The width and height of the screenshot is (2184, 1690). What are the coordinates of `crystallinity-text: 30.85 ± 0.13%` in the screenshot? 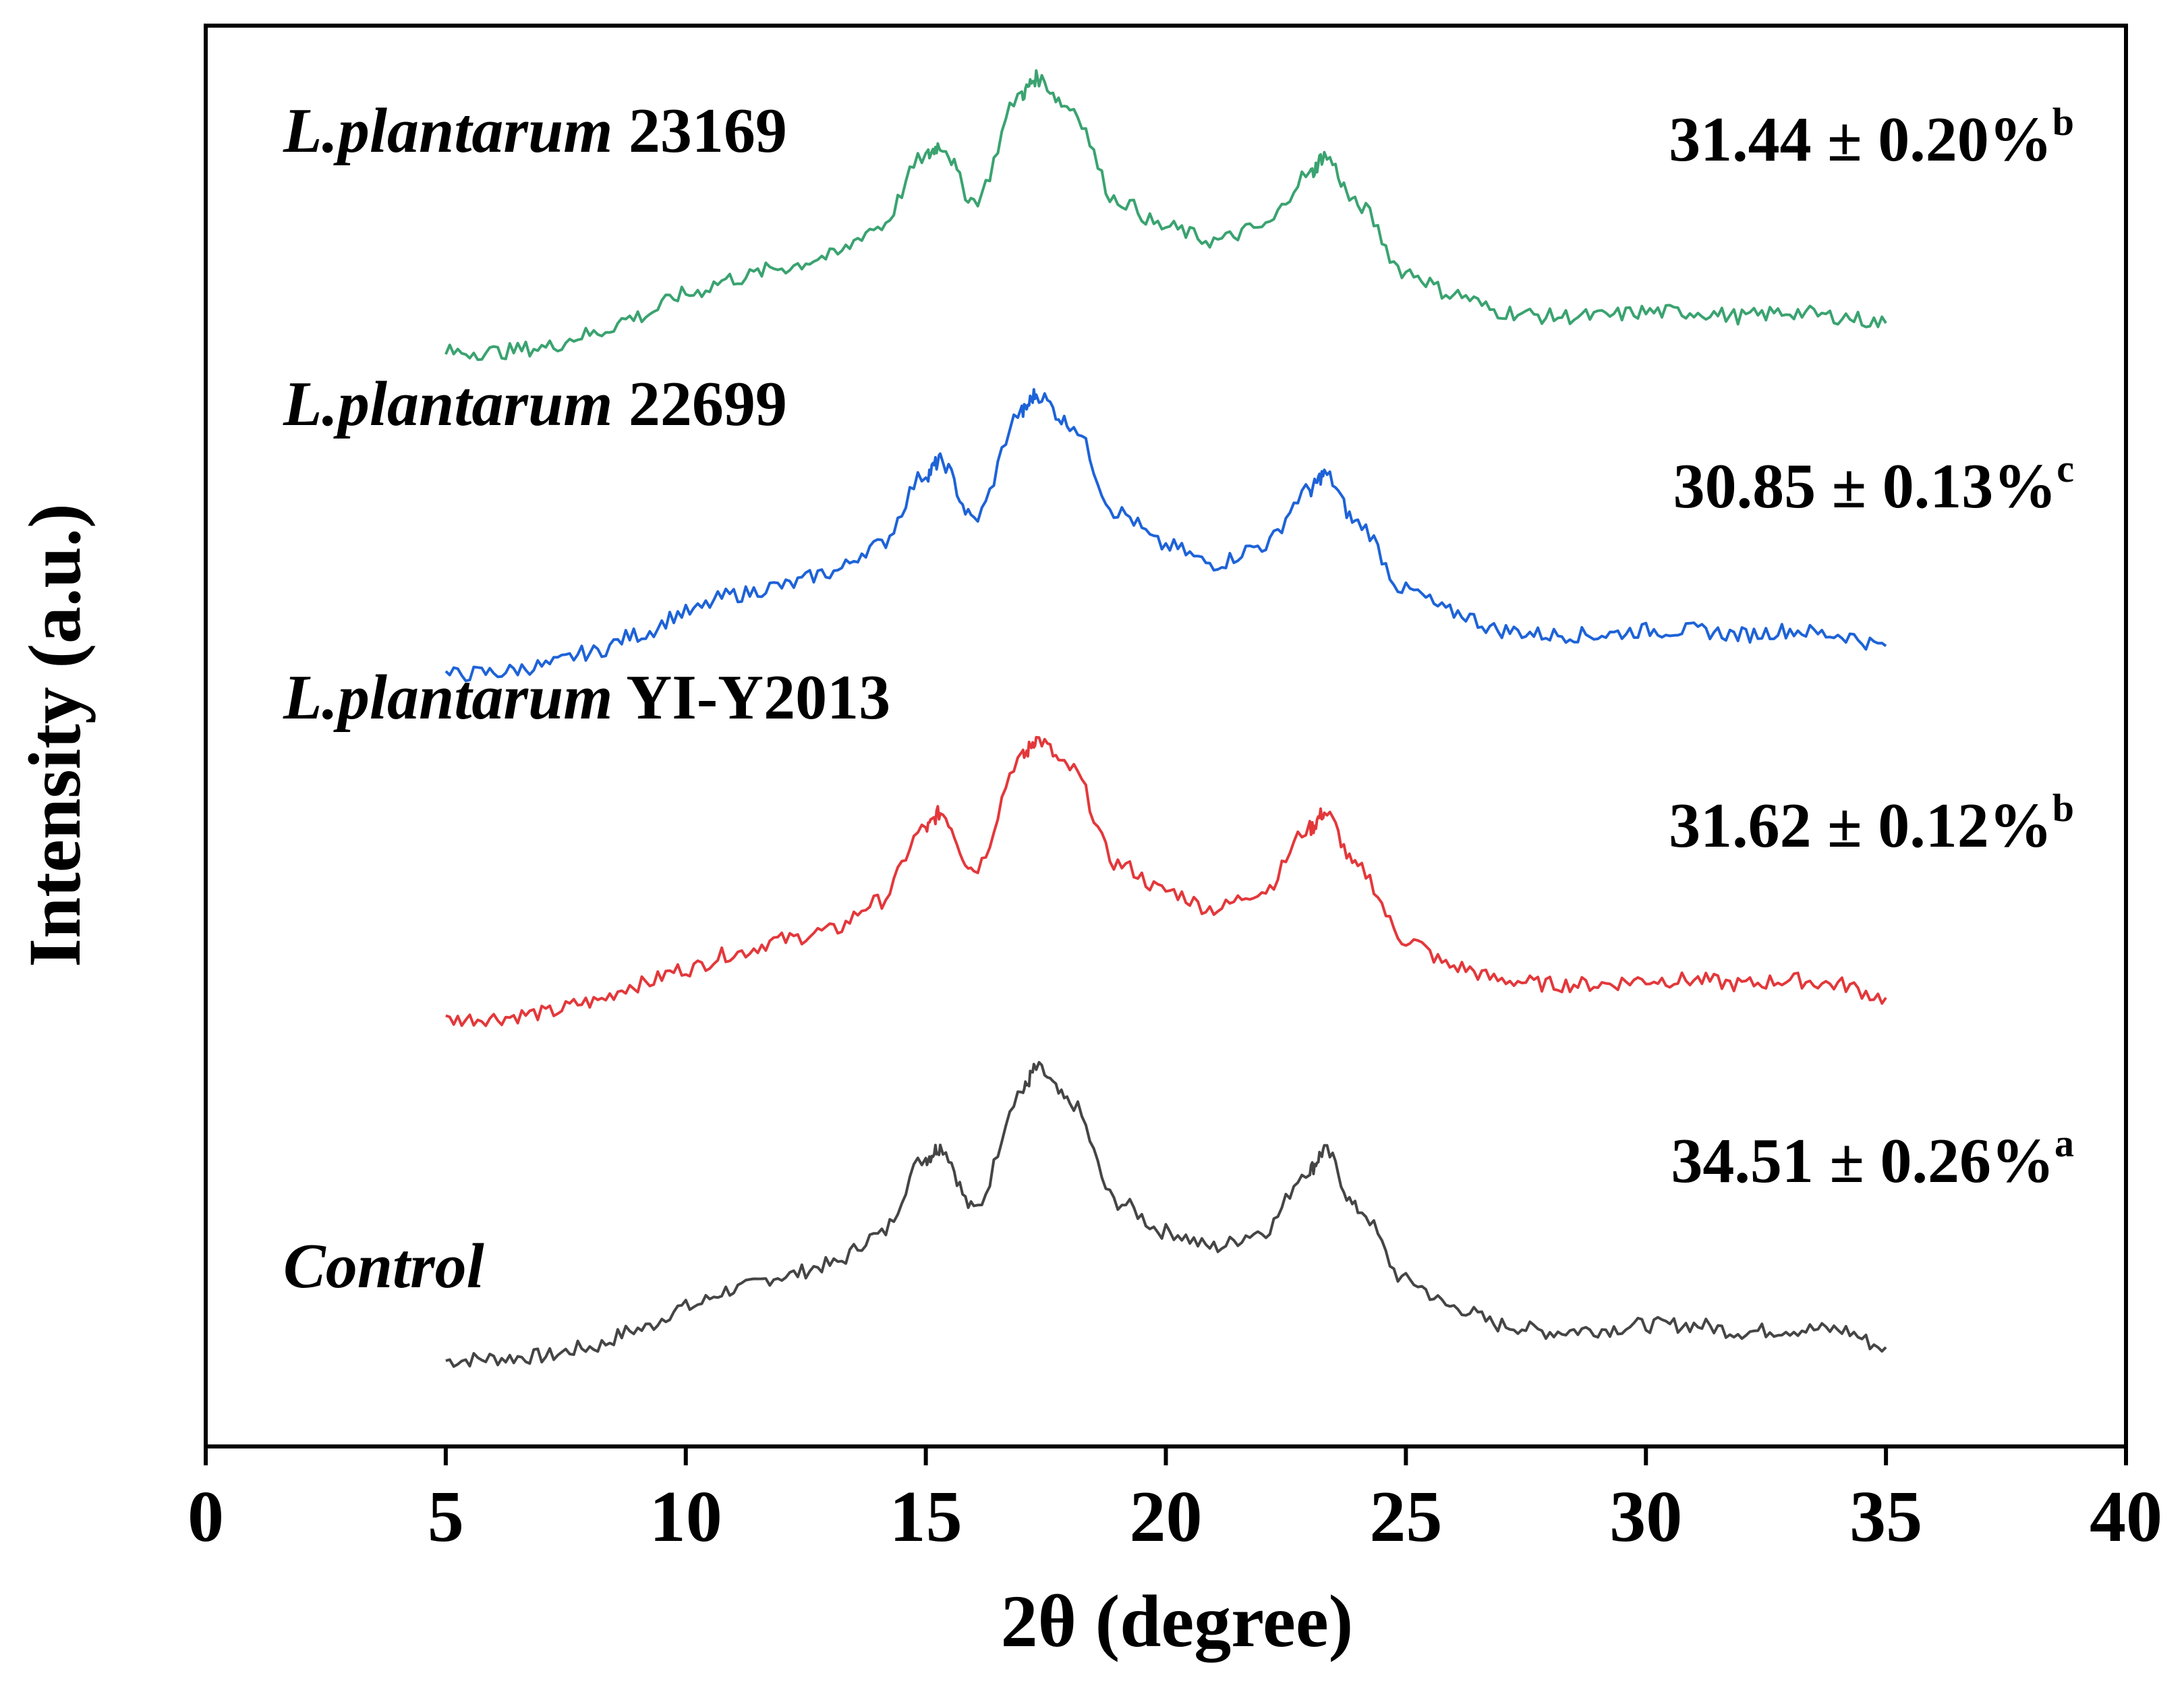 It's located at (1865, 486).